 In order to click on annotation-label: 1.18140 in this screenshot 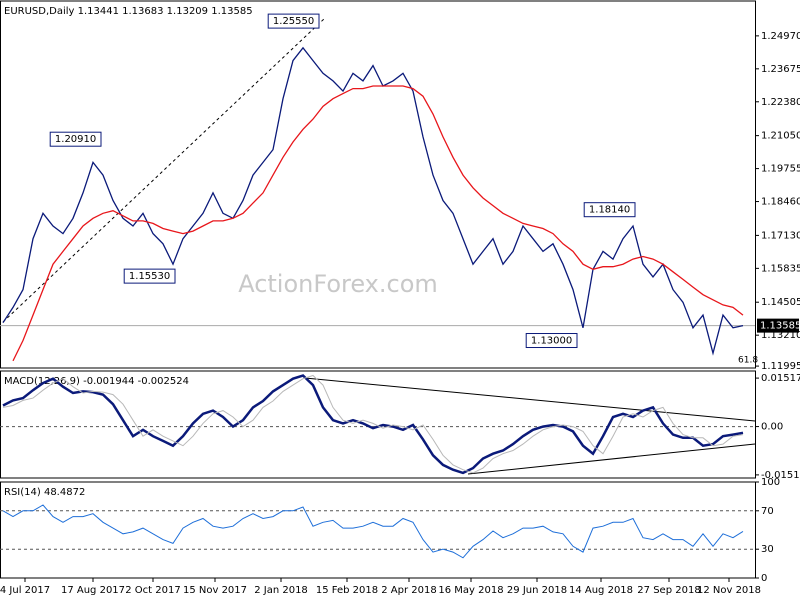, I will do `click(609, 210)`.